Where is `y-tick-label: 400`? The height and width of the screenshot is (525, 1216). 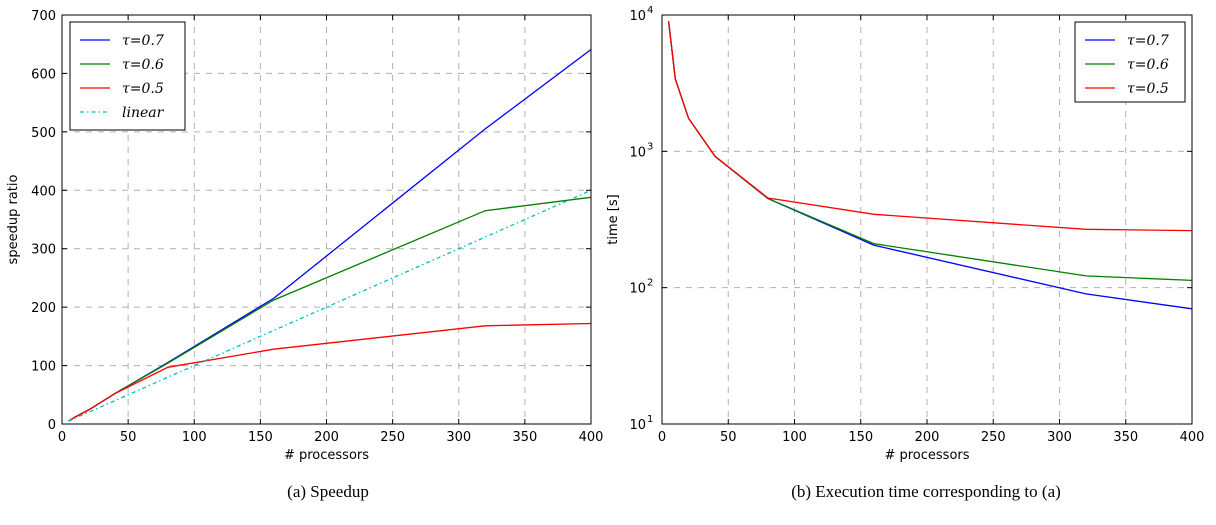 y-tick-label: 400 is located at coordinates (43, 191).